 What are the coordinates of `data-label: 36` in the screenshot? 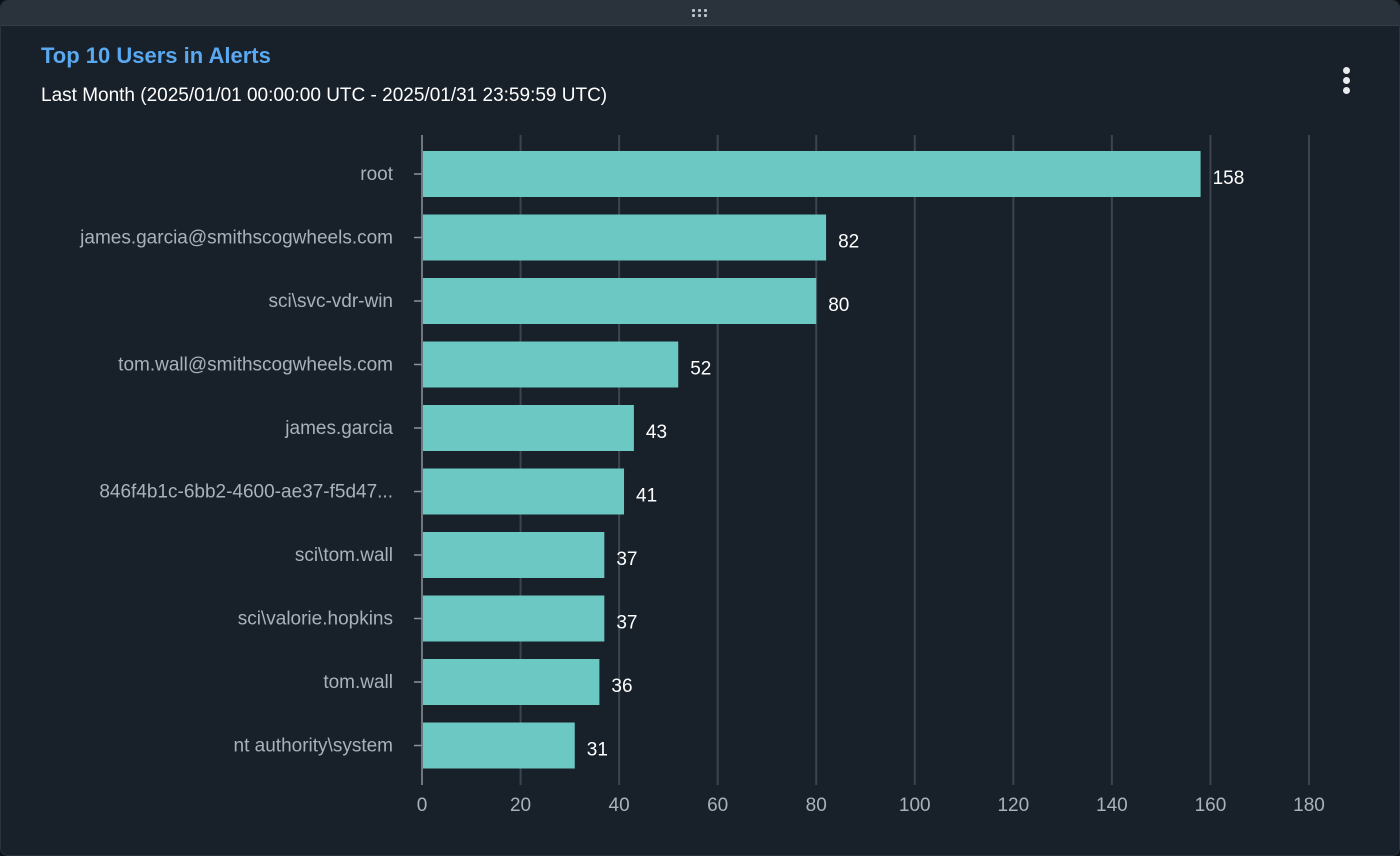 It's located at (621, 686).